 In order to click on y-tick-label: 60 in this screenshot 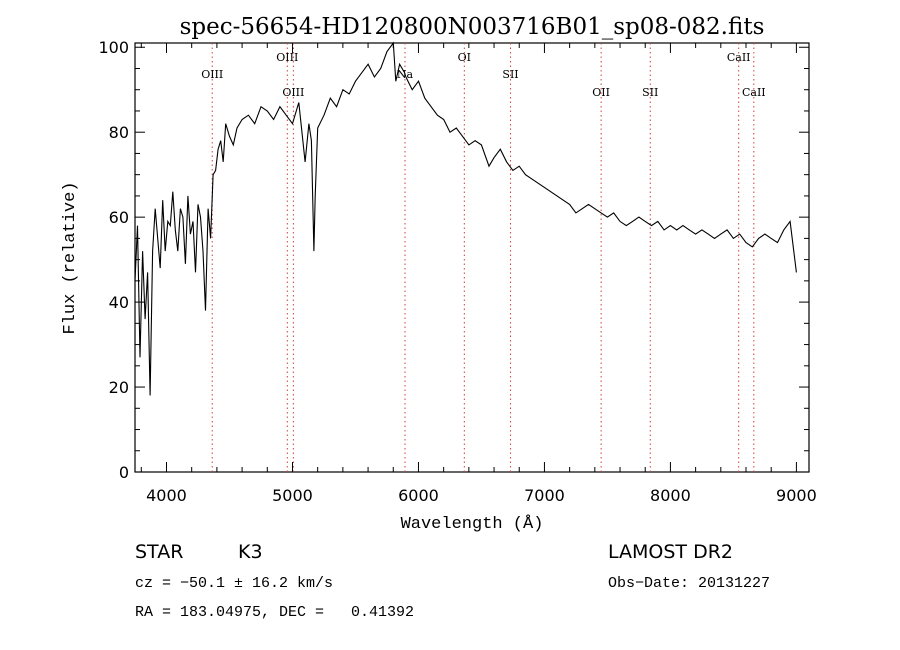, I will do `click(119, 217)`.